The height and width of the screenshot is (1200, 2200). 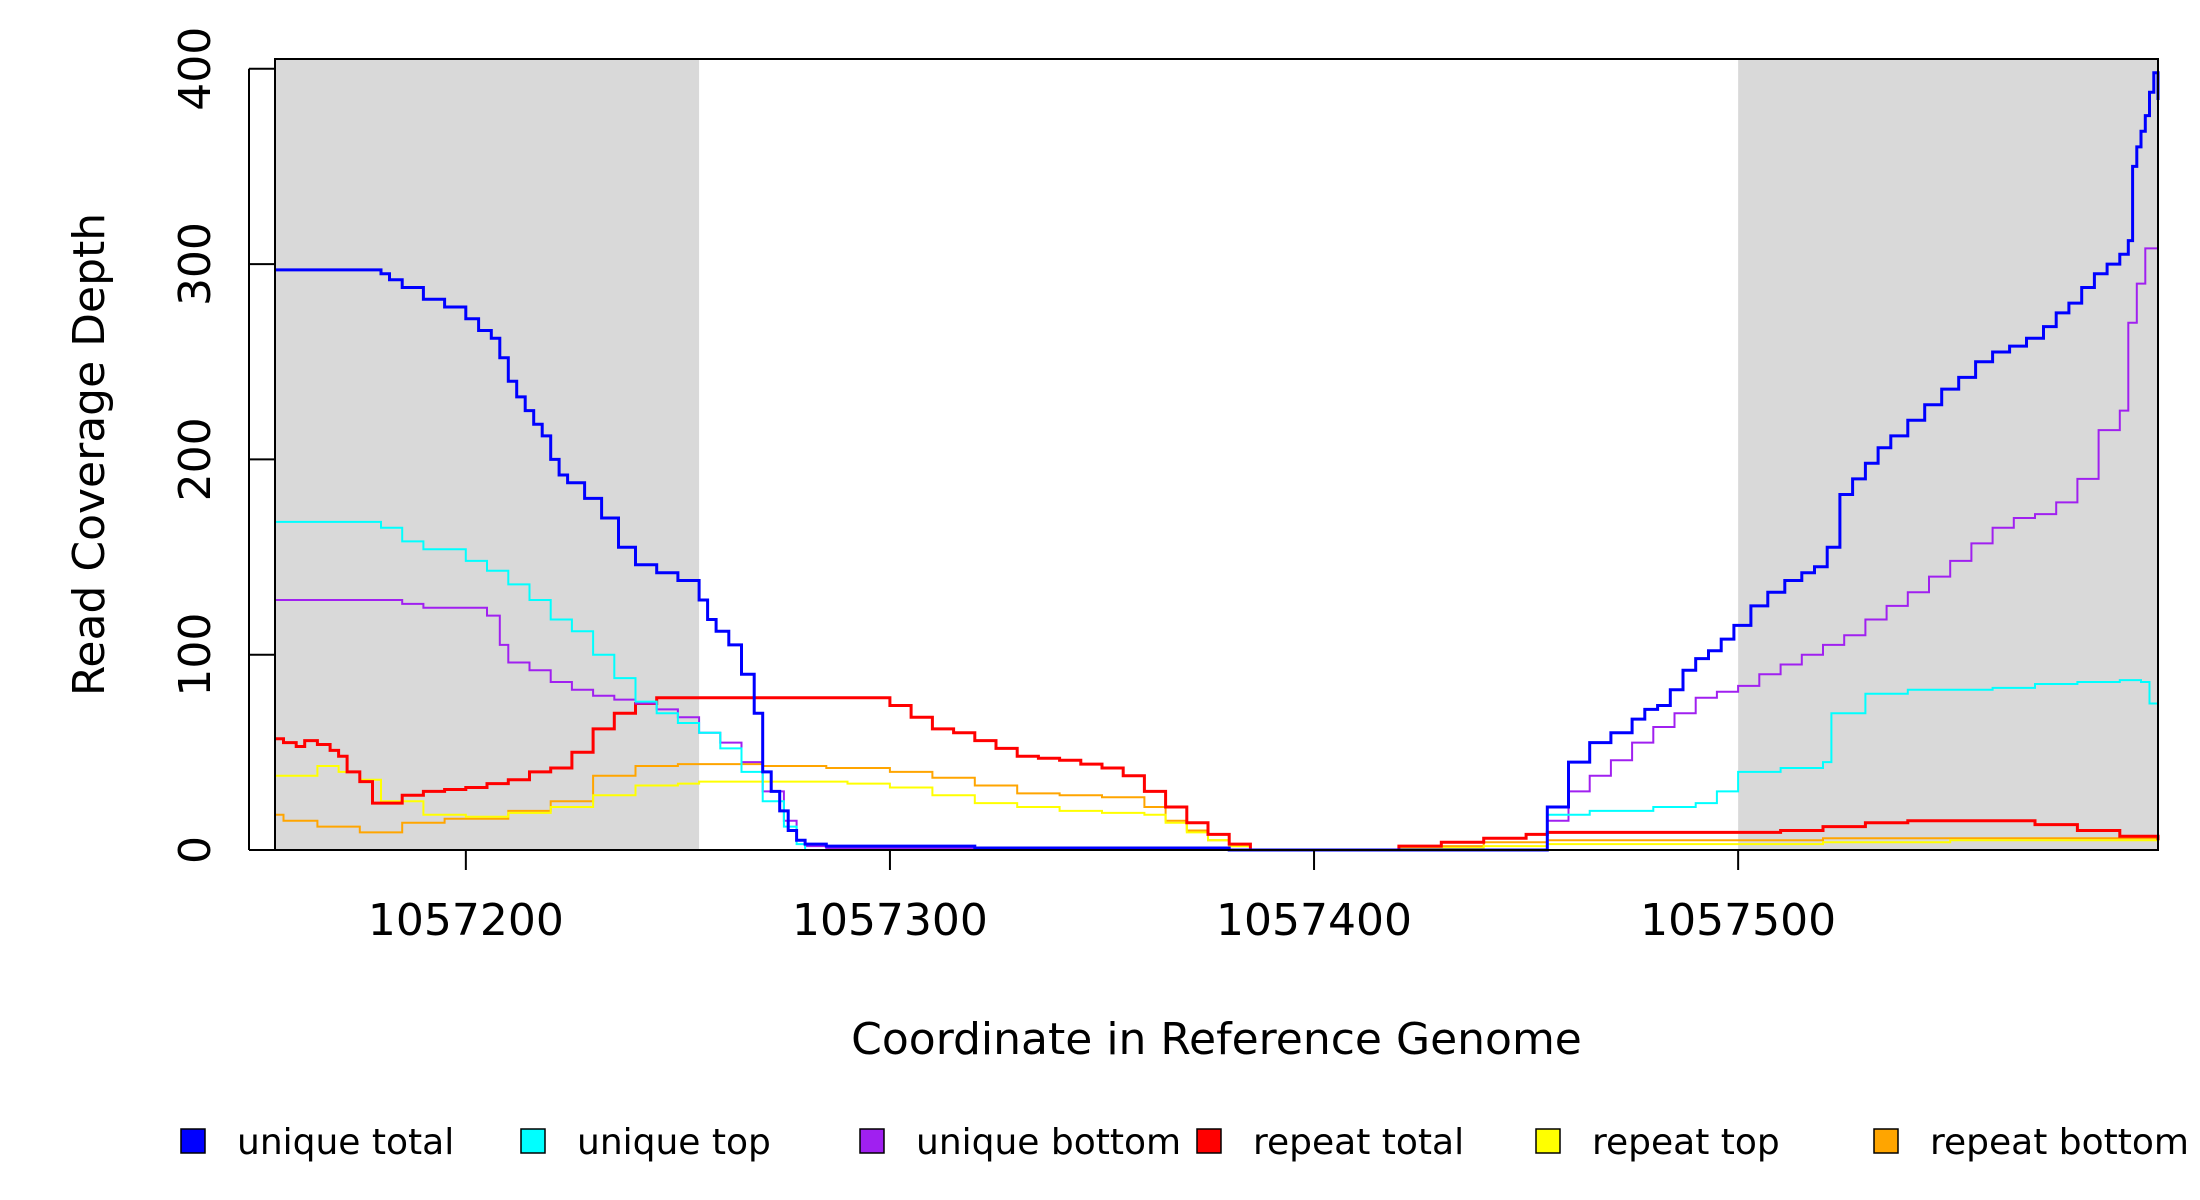 I want to click on series-repeat-total, so click(x=1217, y=774).